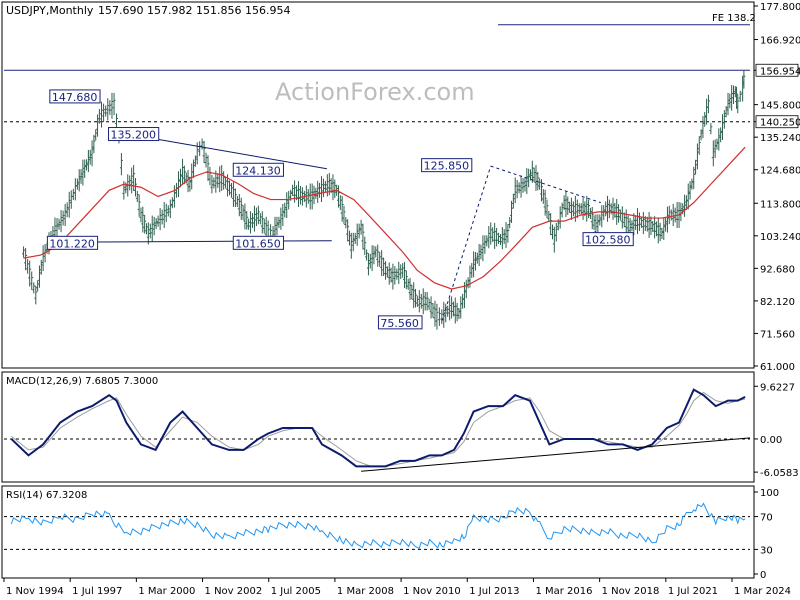 The height and width of the screenshot is (600, 800). What do you see at coordinates (777, 387) in the screenshot?
I see `macd-ytick-label: 9.6227` at bounding box center [777, 387].